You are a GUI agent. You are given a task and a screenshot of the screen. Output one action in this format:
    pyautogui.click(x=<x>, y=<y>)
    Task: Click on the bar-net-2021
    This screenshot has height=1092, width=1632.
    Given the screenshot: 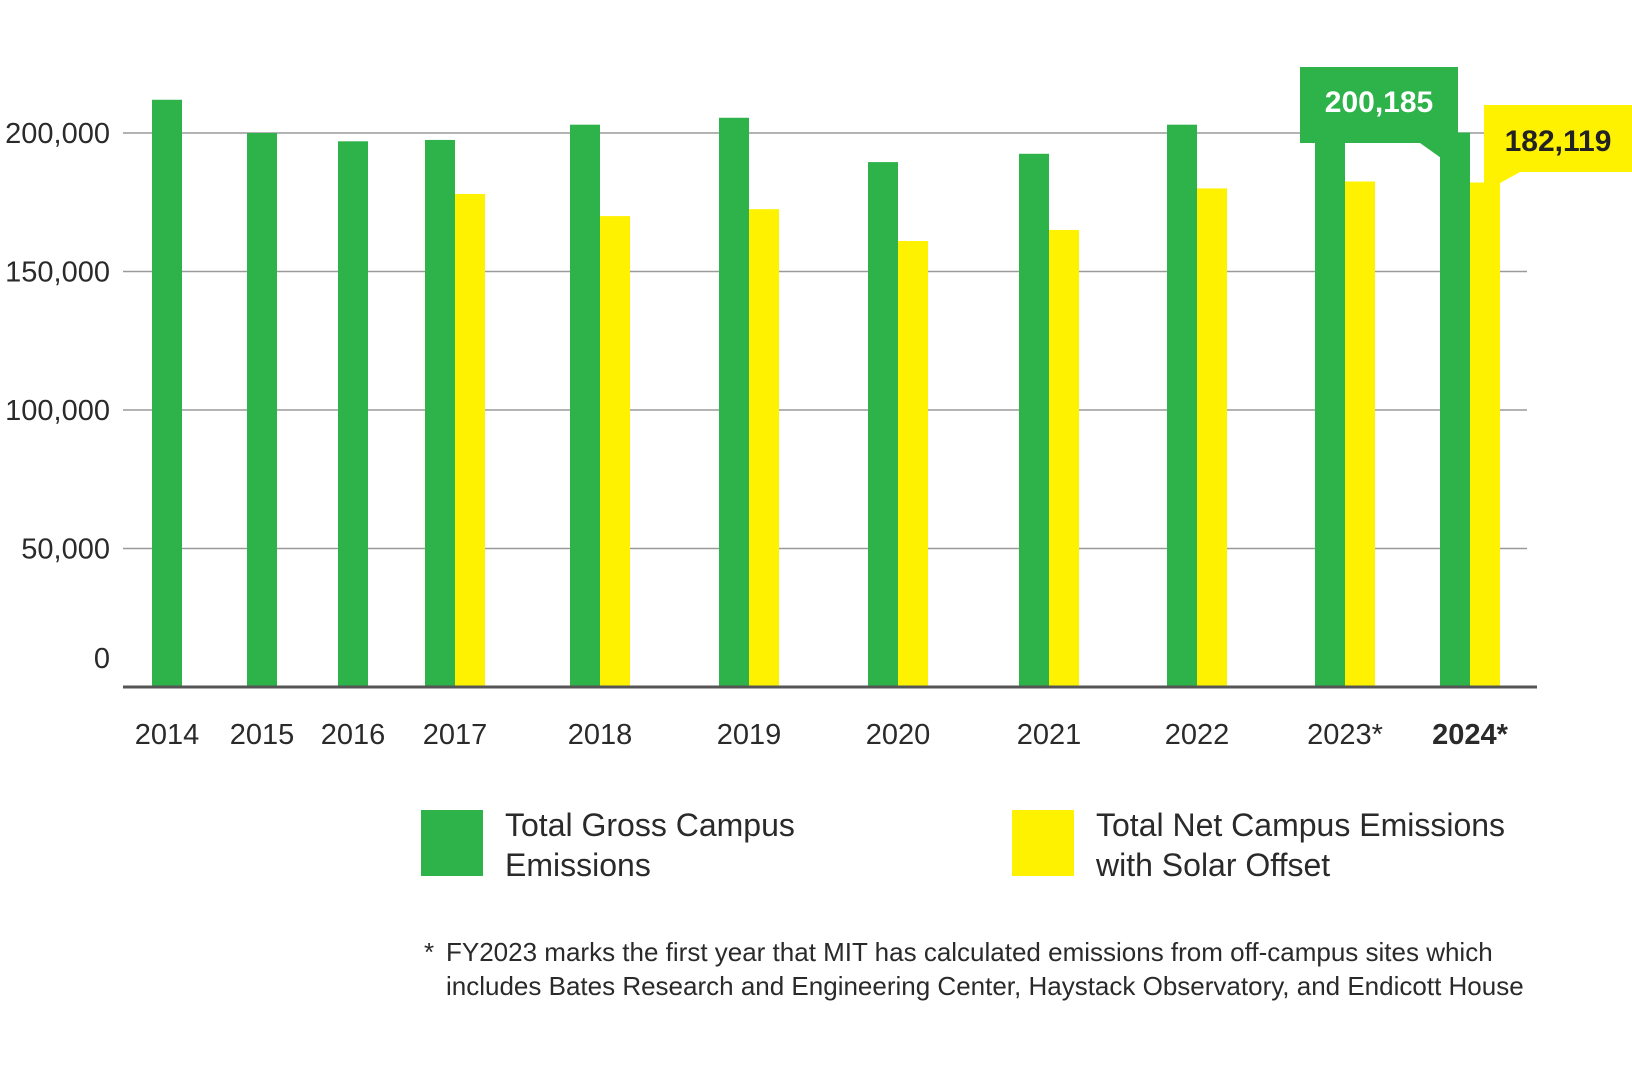 What is the action you would take?
    pyautogui.click(x=1064, y=458)
    